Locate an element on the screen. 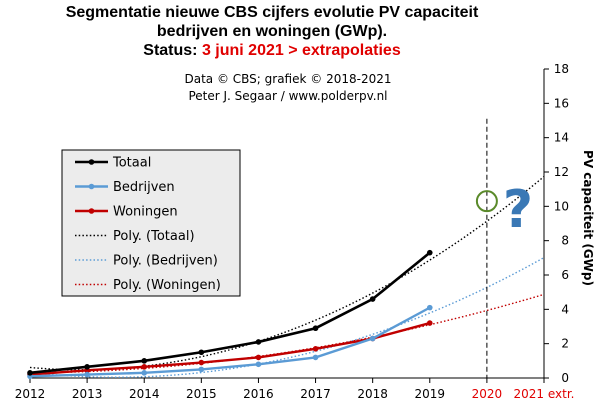  y-tick-label: 12 is located at coordinates (561, 172).